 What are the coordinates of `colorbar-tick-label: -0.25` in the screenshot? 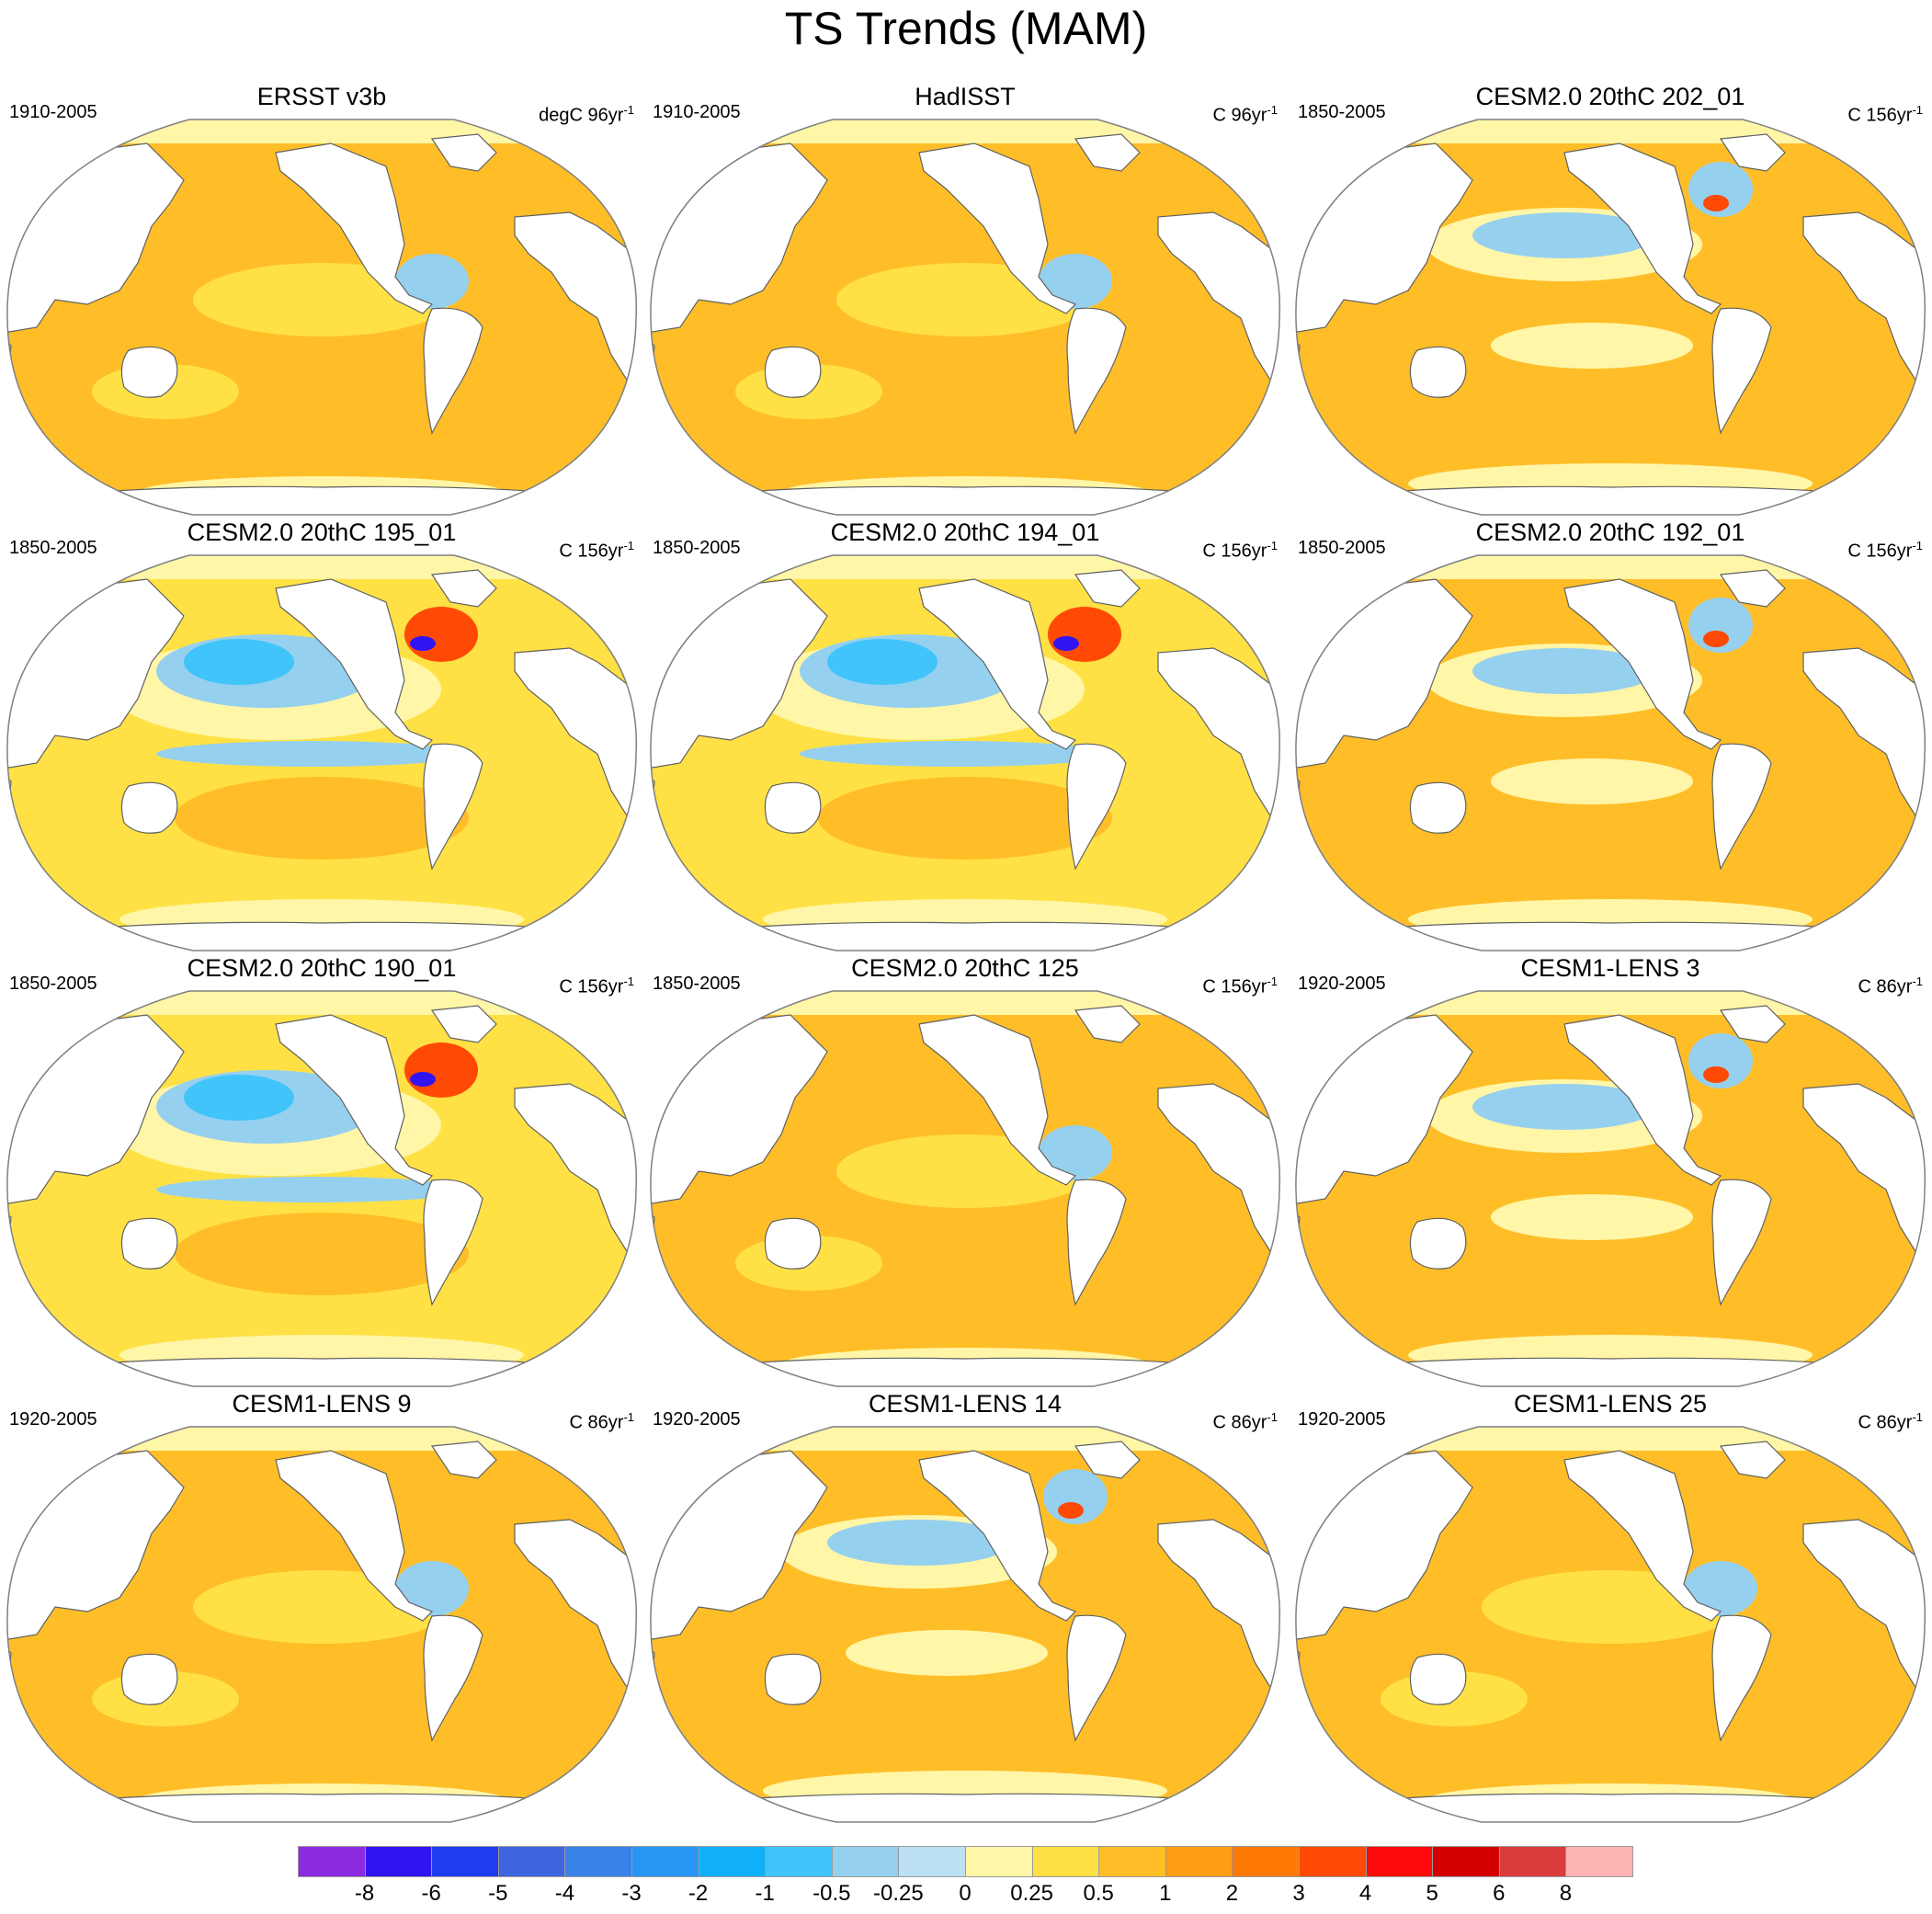 It's located at (899, 1893).